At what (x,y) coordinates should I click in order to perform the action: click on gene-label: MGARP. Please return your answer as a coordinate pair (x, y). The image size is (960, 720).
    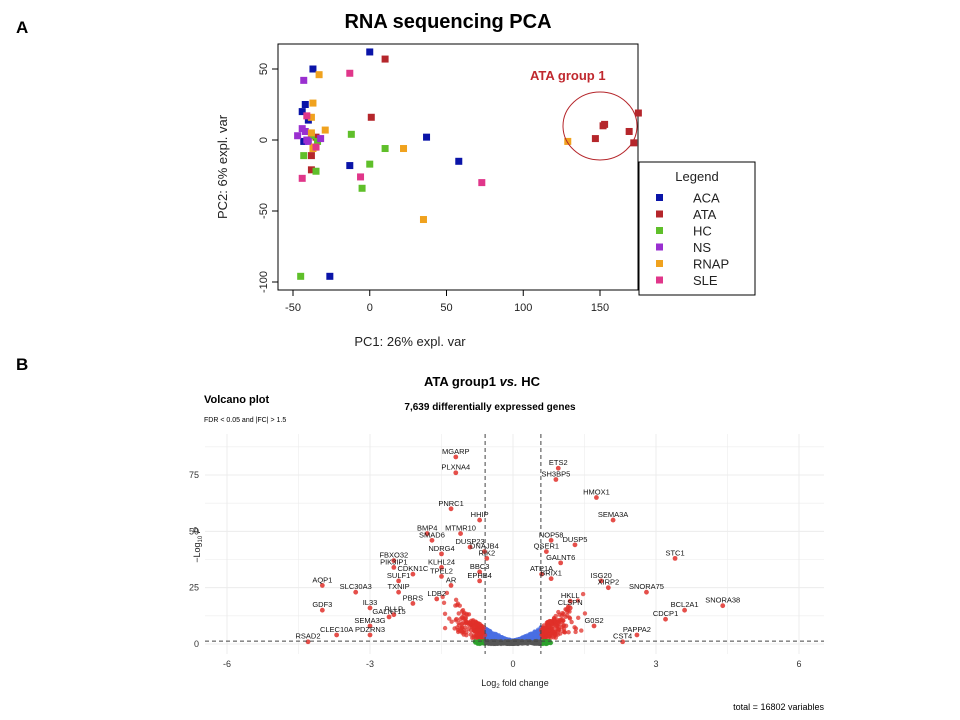
    Looking at the image, I should click on (456, 451).